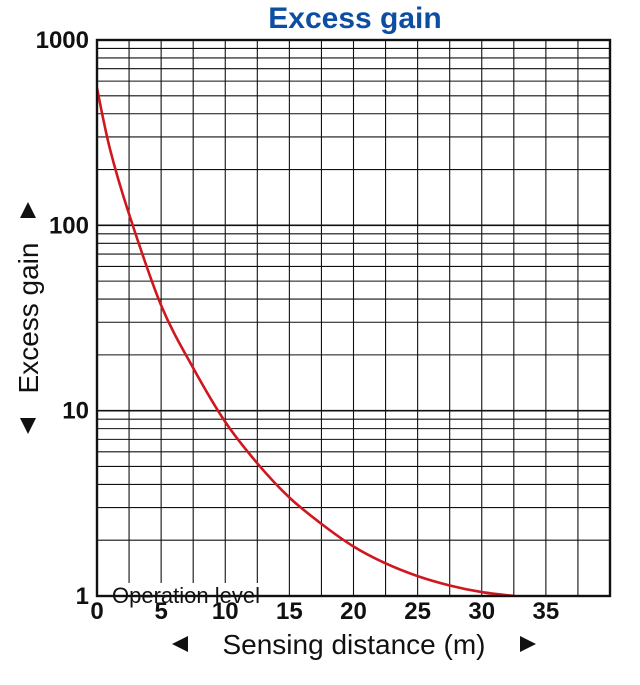 The height and width of the screenshot is (685, 640). What do you see at coordinates (62, 40) in the screenshot?
I see `y-tick-label: 1000` at bounding box center [62, 40].